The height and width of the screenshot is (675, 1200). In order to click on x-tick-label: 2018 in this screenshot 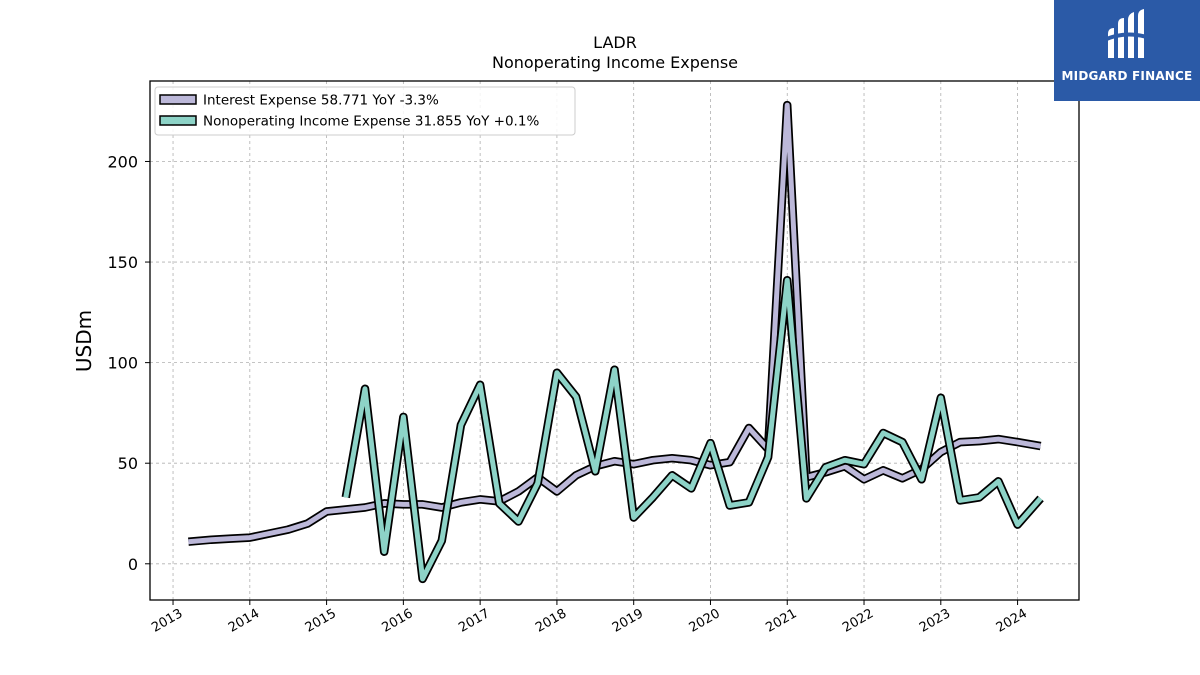, I will do `click(551, 621)`.